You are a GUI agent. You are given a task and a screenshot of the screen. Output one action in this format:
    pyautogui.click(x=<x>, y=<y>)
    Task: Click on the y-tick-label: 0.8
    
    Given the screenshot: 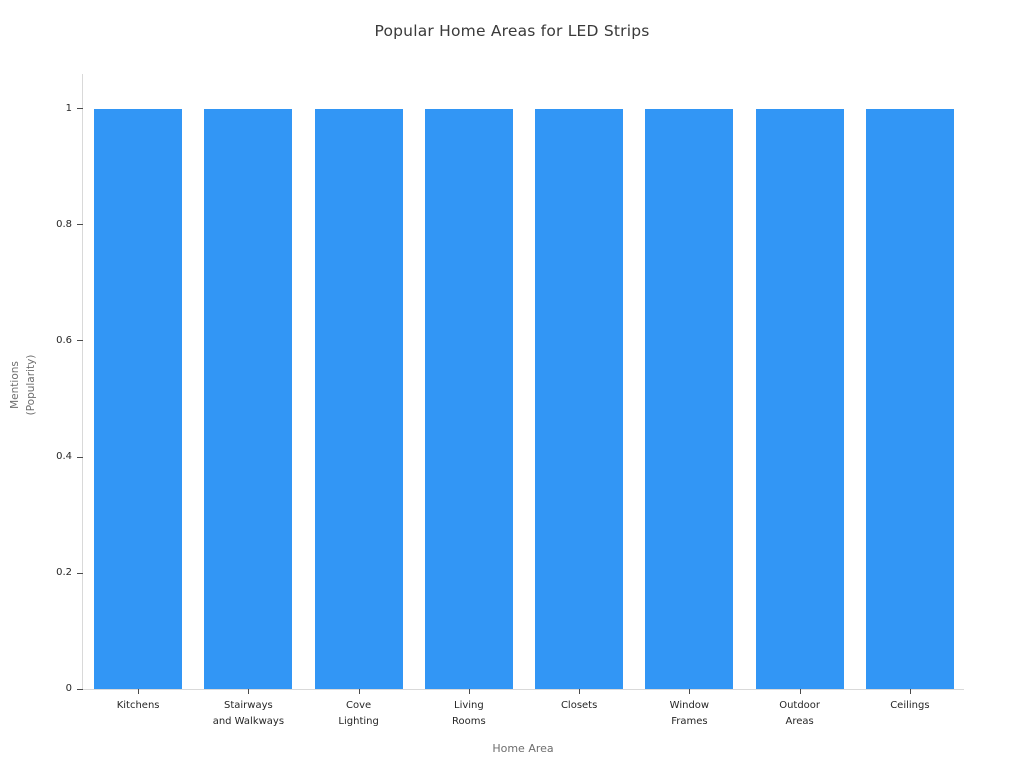 What is the action you would take?
    pyautogui.click(x=64, y=224)
    